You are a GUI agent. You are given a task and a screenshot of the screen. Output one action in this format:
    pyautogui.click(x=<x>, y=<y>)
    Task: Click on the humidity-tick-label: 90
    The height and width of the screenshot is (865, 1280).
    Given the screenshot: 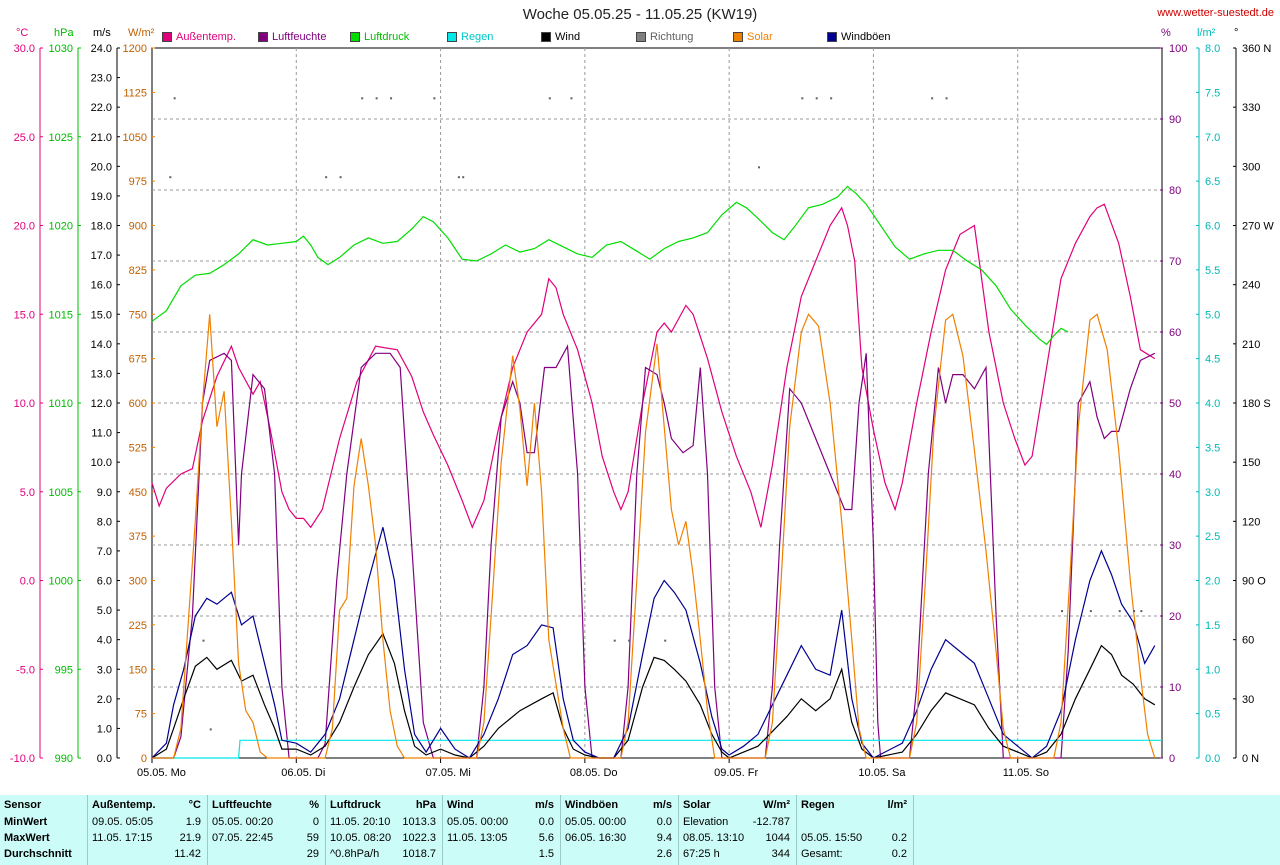 What is the action you would take?
    pyautogui.click(x=1175, y=120)
    